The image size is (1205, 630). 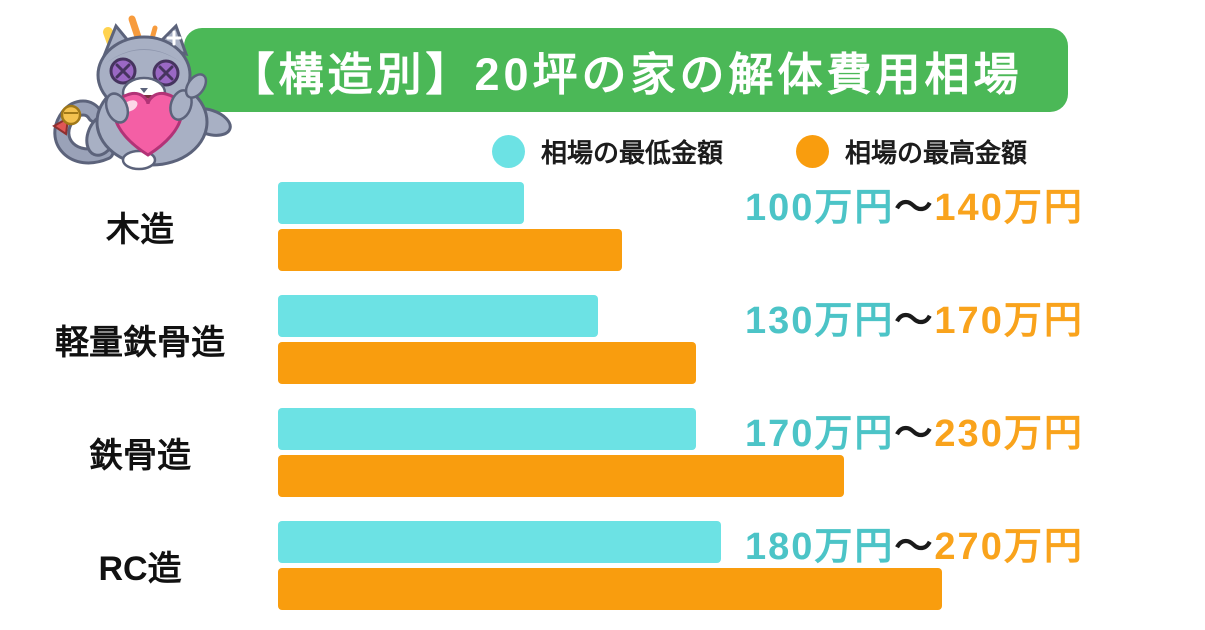 I want to click on page-title: 【構造別】20坪の家の解体費用相場, so click(x=626, y=74).